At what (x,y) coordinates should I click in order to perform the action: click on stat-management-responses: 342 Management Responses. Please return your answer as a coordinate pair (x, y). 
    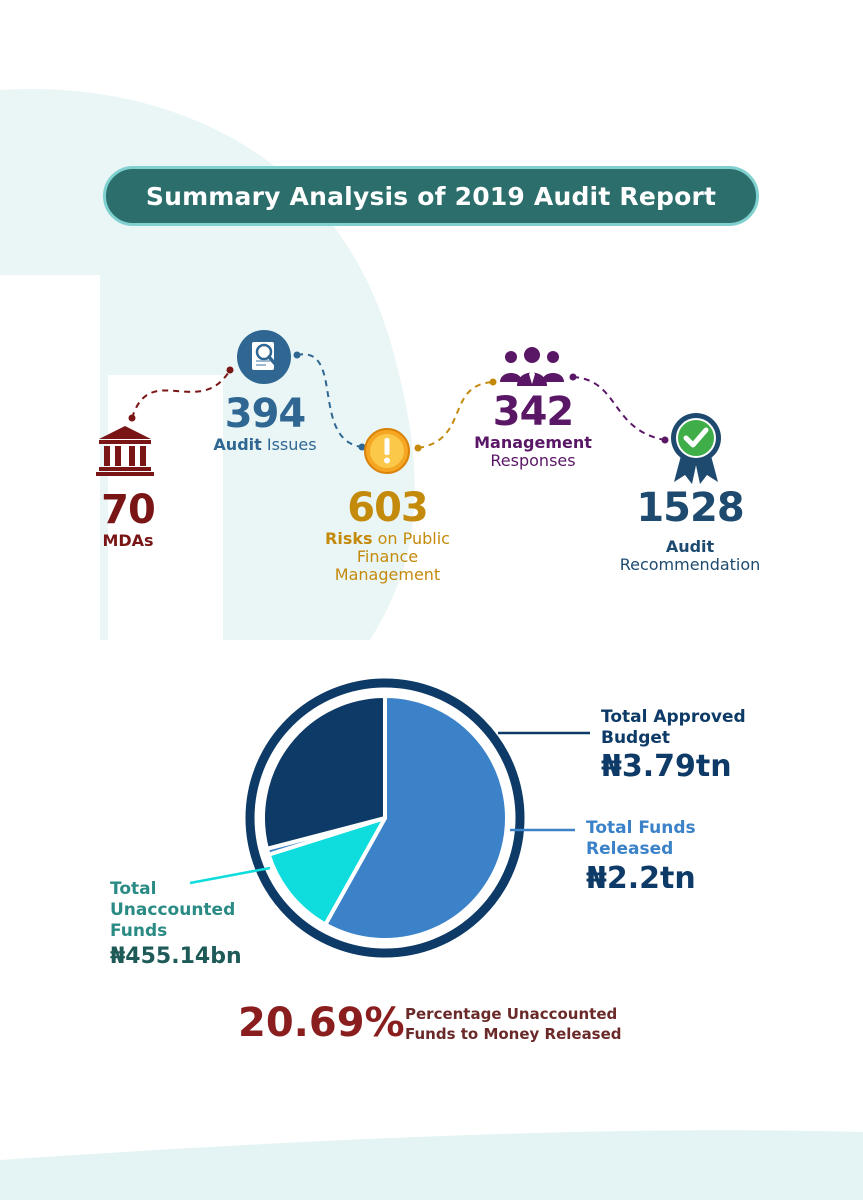
    Looking at the image, I should click on (533, 430).